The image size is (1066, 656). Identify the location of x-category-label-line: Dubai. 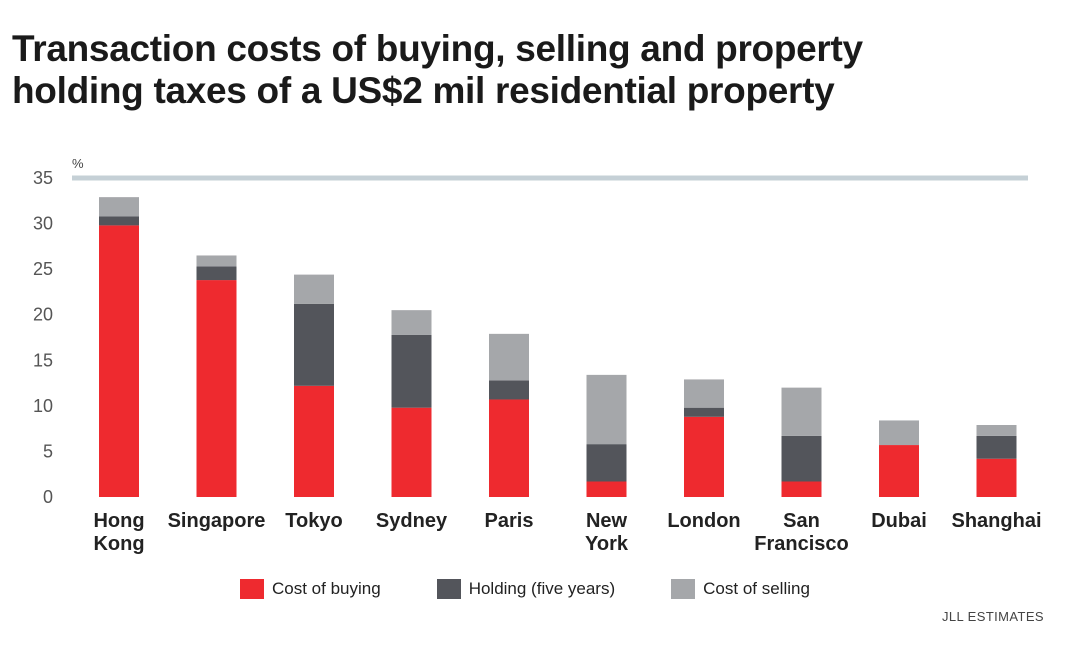
(899, 521).